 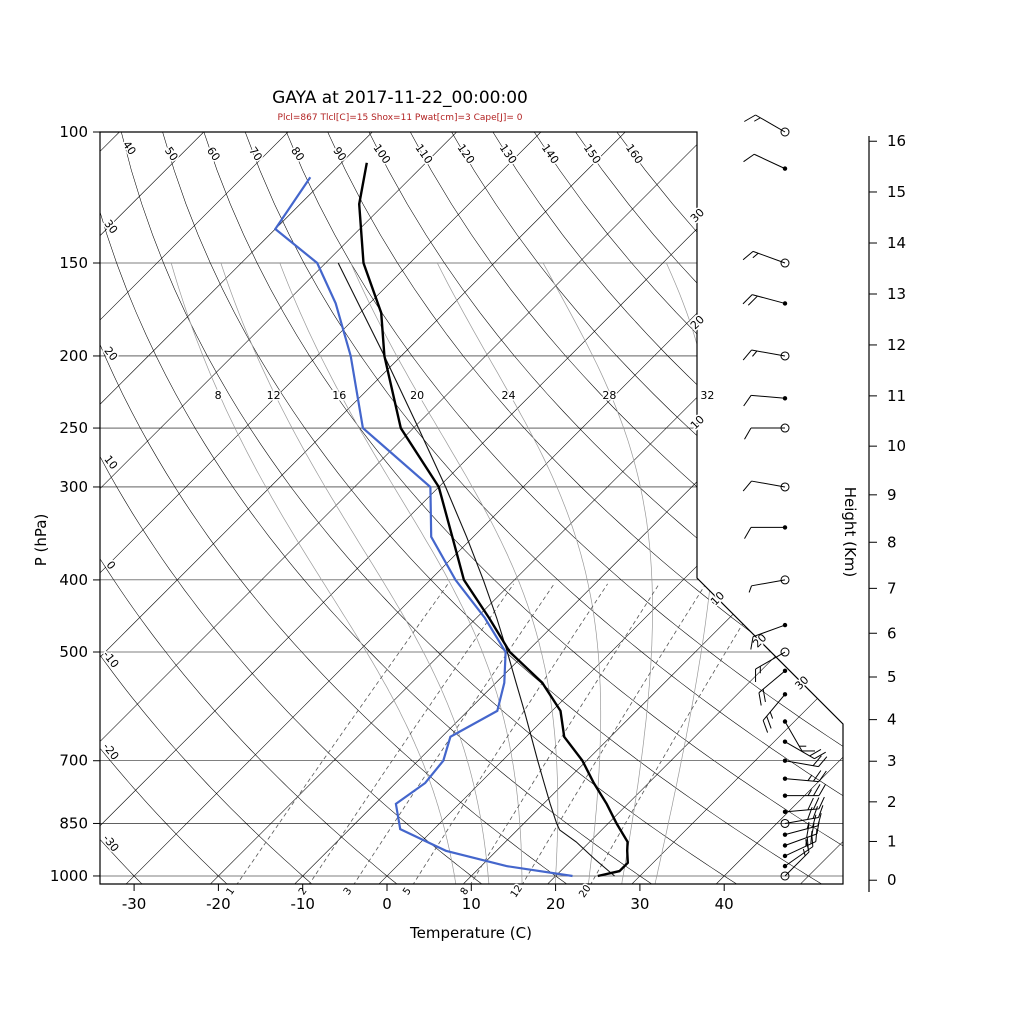 What do you see at coordinates (896, 192) in the screenshot?
I see `svg-text: 15` at bounding box center [896, 192].